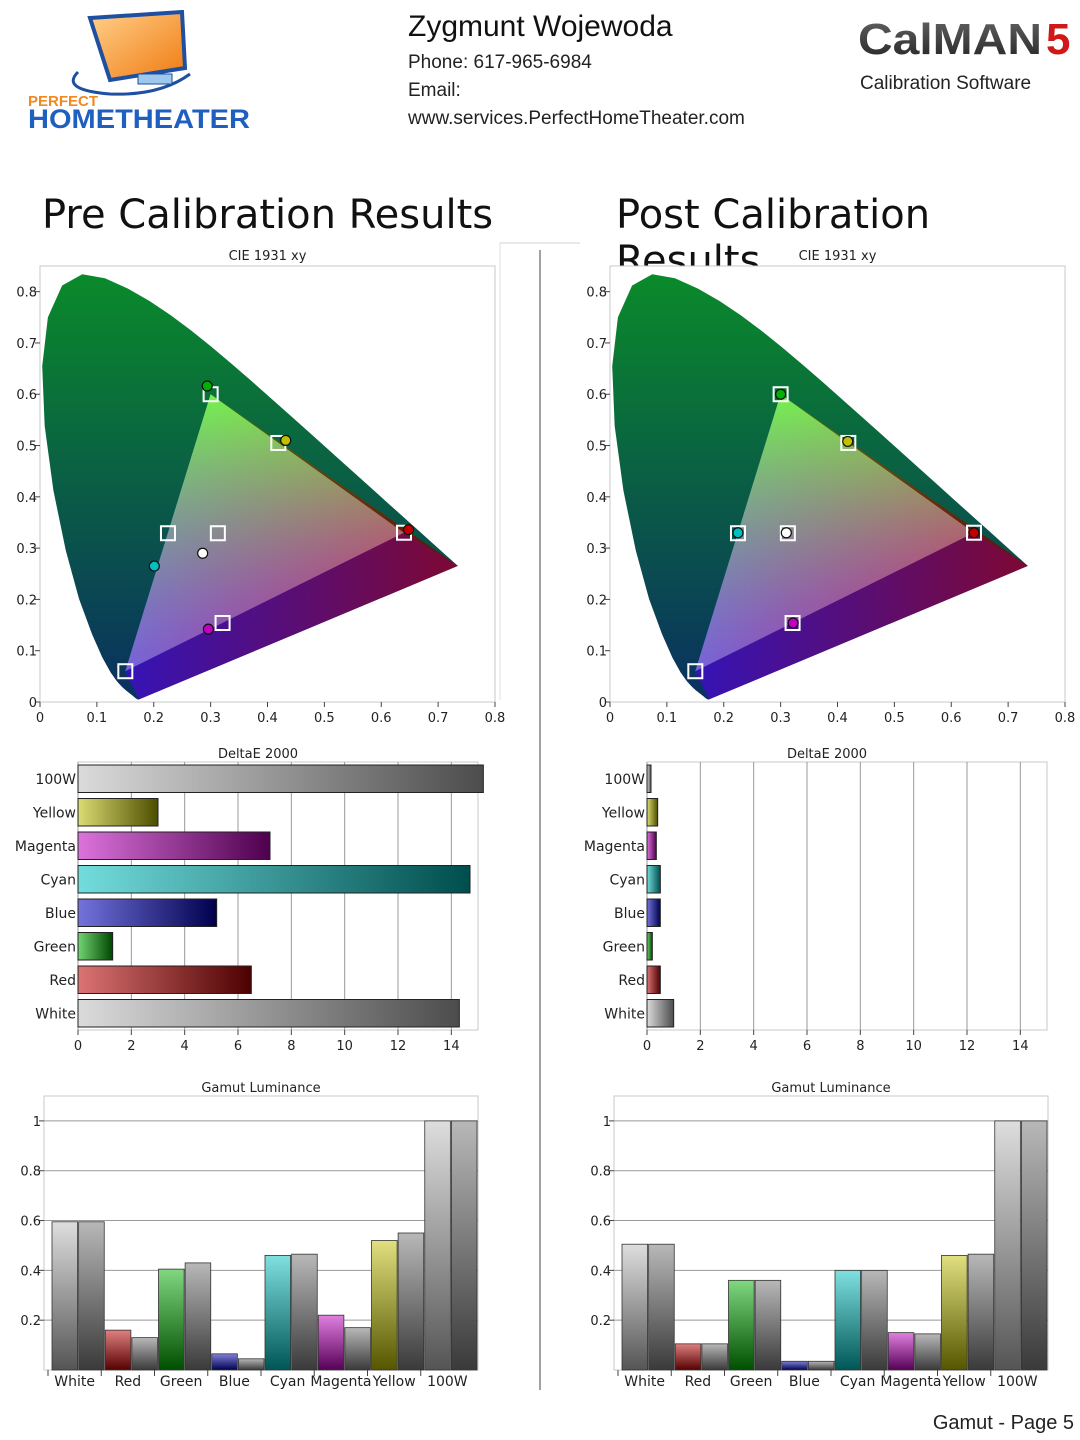  What do you see at coordinates (910, 1382) in the screenshot?
I see `post-luminance-category-label: Magenta` at bounding box center [910, 1382].